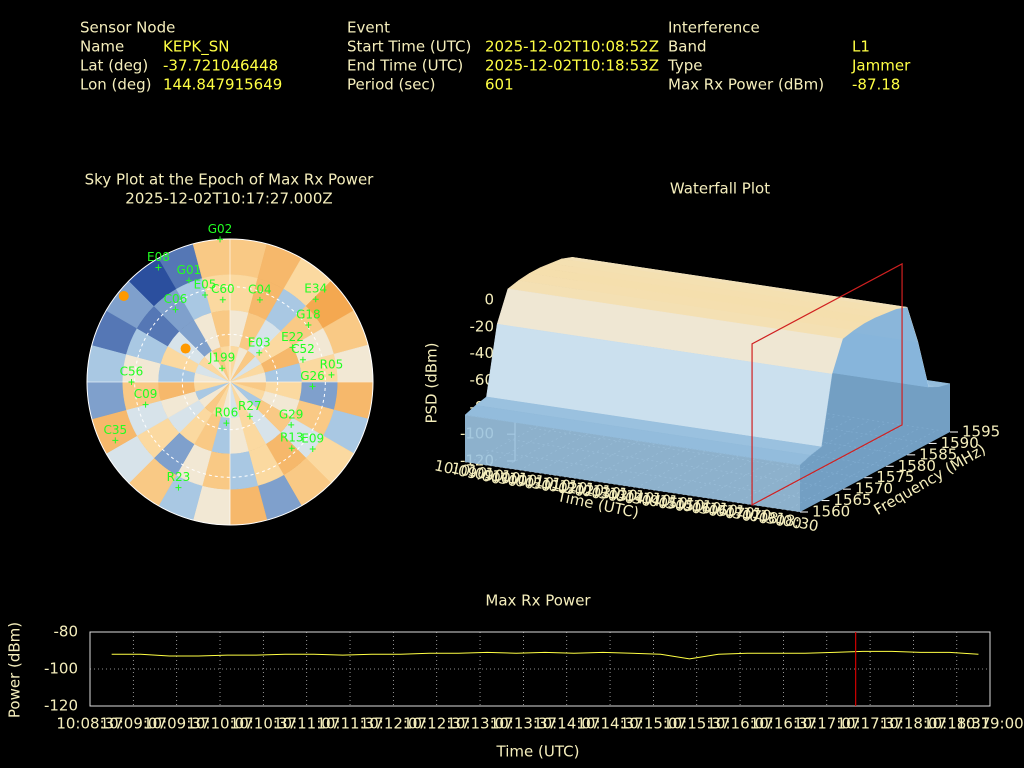  What do you see at coordinates (306, 724) in the screenshot?
I see `x-tick-label: 10:11:07` at bounding box center [306, 724].